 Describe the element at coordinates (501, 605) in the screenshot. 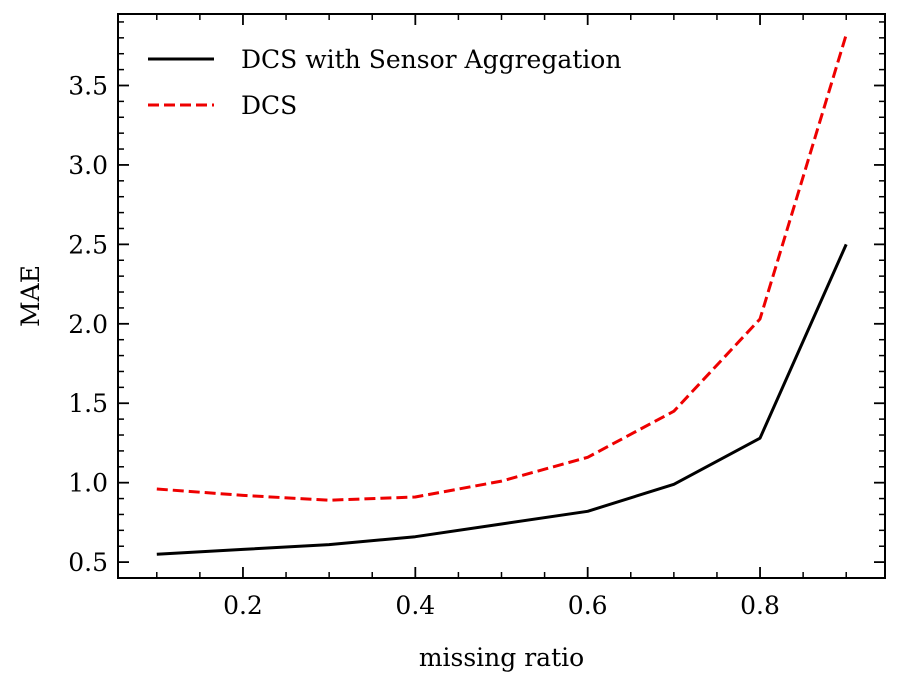

I see `x-tick-labels: 0.2 0.4 0.6 0.8` at that location.